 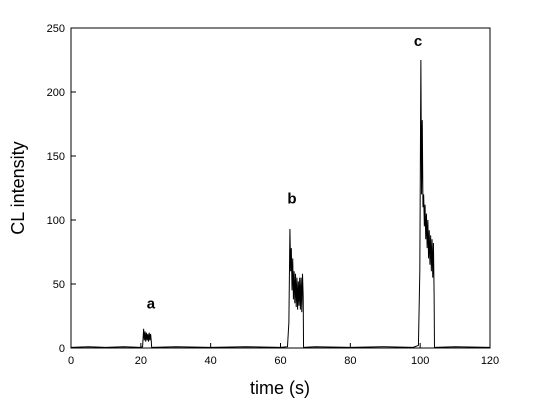 I want to click on y-tick-label: 100, so click(x=56, y=221).